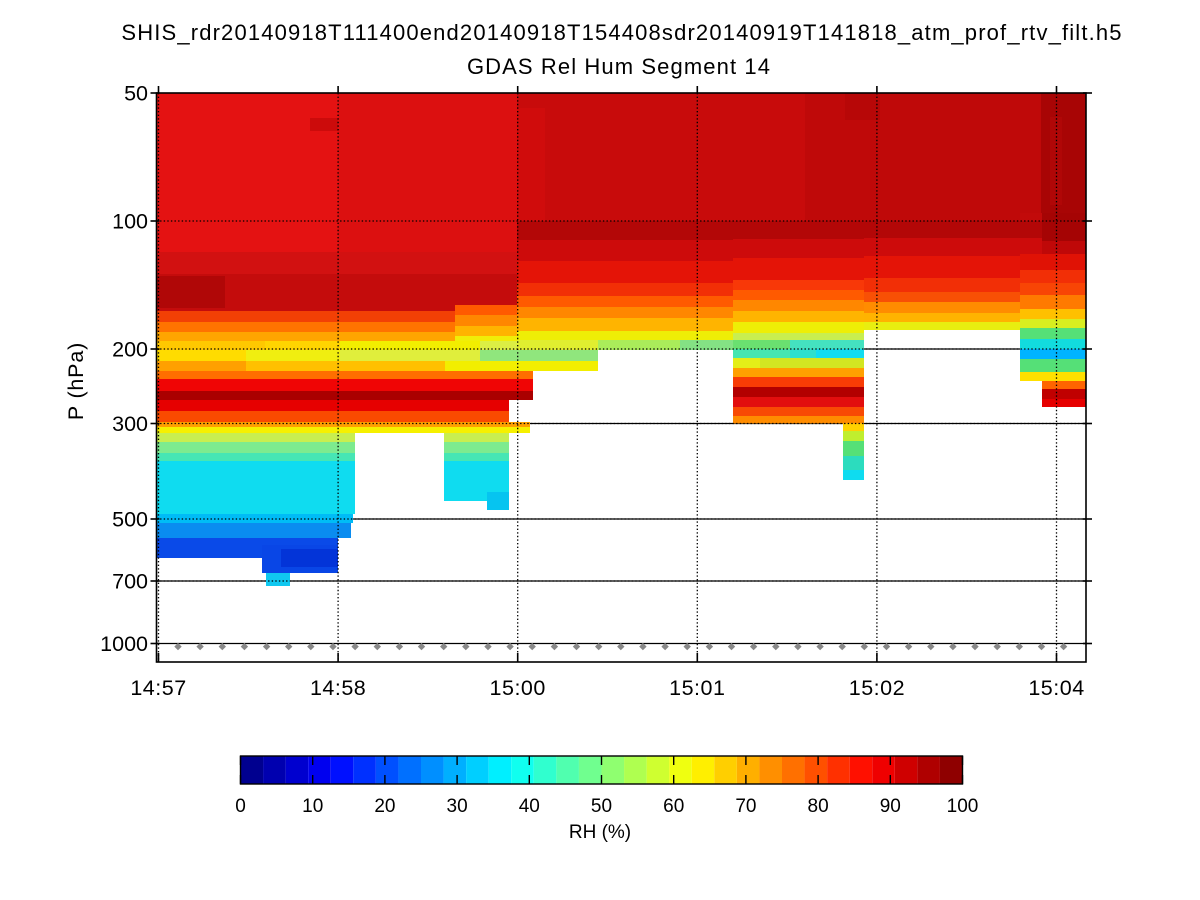 The width and height of the screenshot is (1200, 900). What do you see at coordinates (600, 832) in the screenshot?
I see `svg-text: RH (%)` at bounding box center [600, 832].